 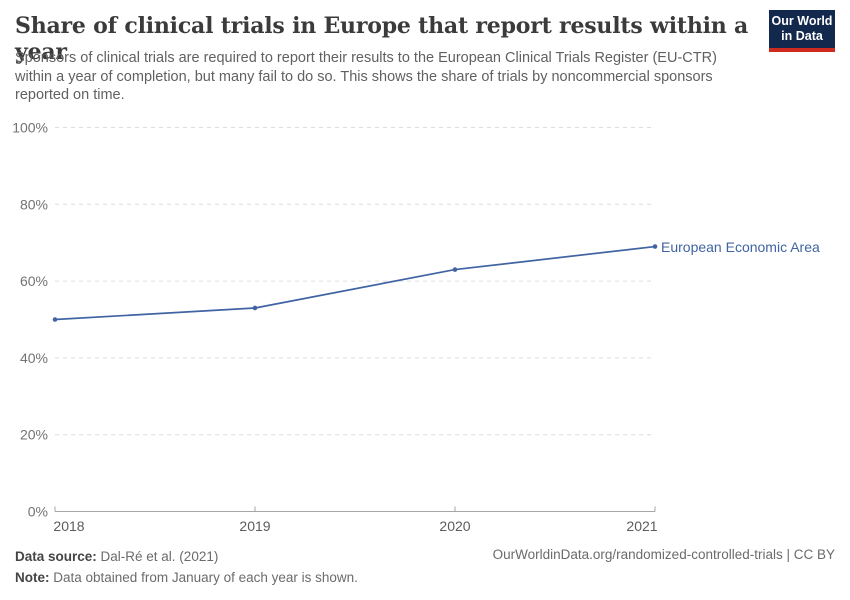 What do you see at coordinates (68, 526) in the screenshot?
I see `x-tick-label: 2018` at bounding box center [68, 526].